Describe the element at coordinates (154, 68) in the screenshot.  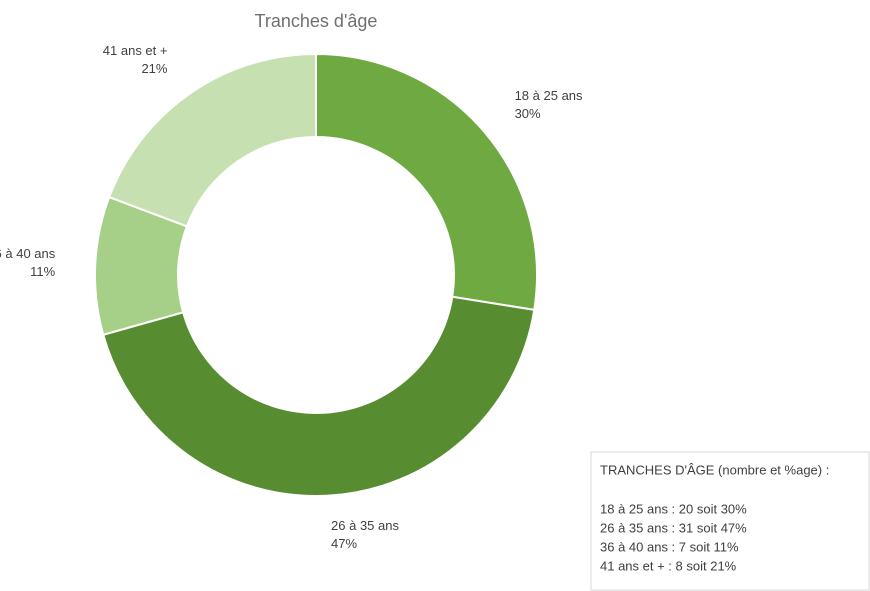
I see `data-label-value: 21%` at that location.